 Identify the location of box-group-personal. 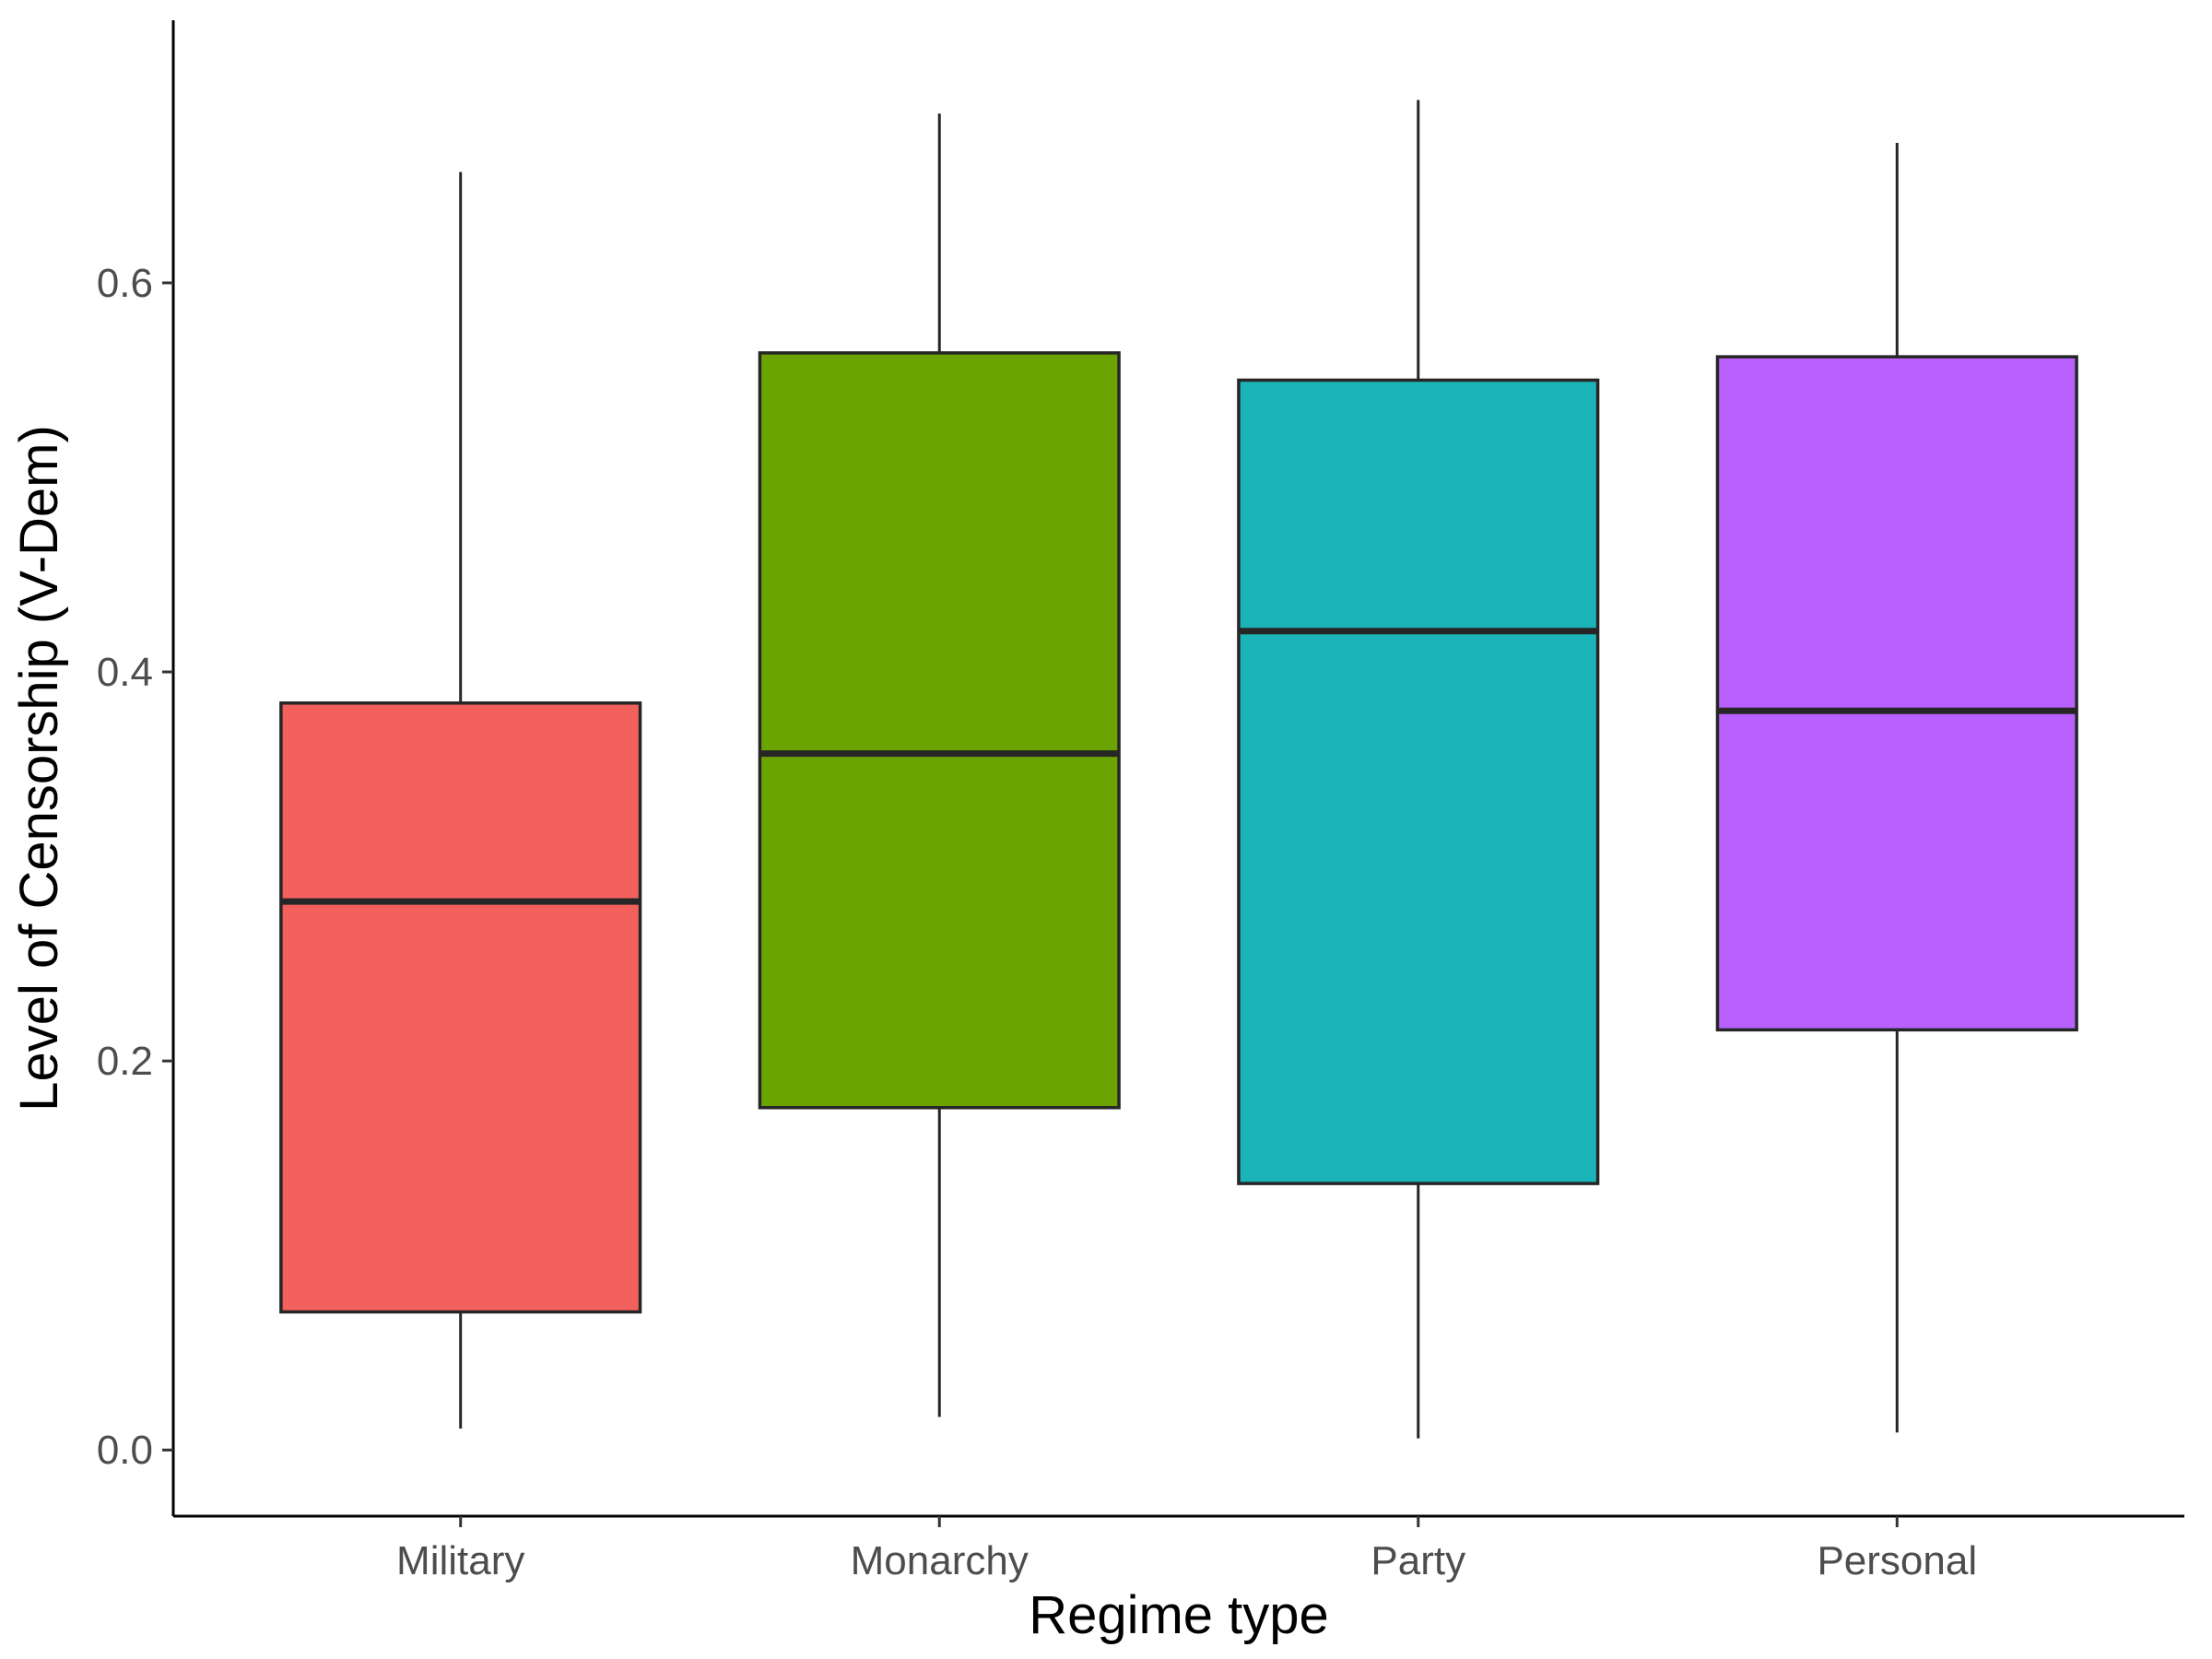
(1896, 787).